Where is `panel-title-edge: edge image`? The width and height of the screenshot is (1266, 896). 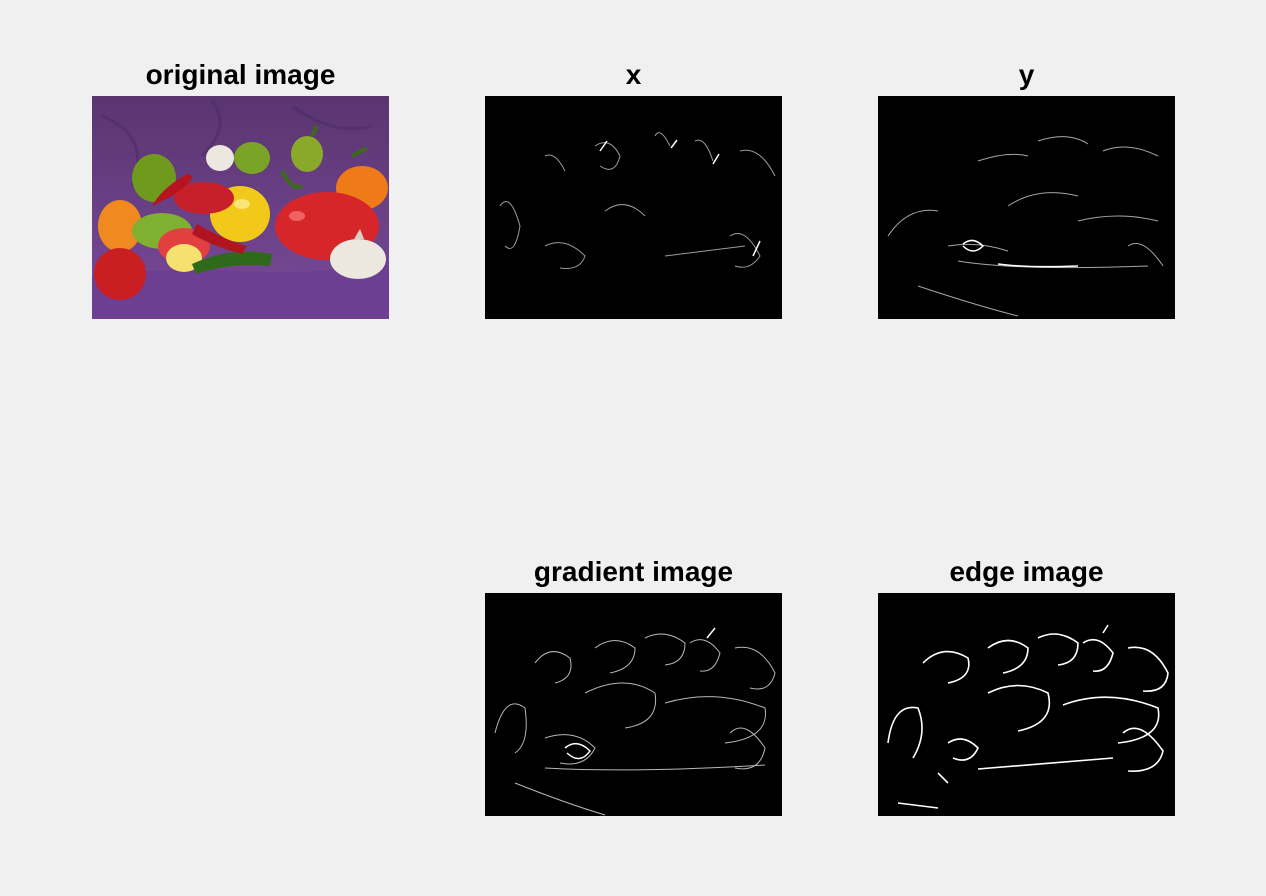
panel-title-edge: edge image is located at coordinates (1026, 571).